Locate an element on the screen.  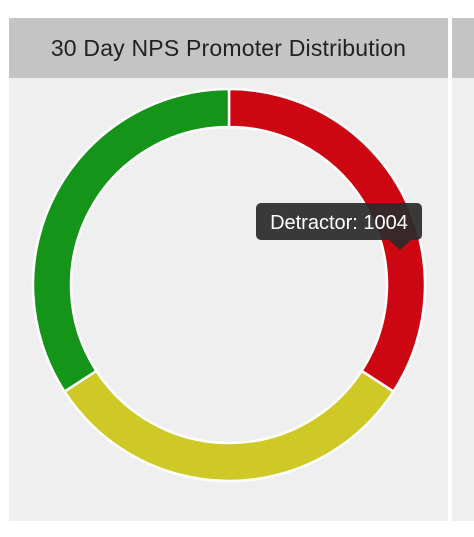
adjacent-panel is located at coordinates (463, 269).